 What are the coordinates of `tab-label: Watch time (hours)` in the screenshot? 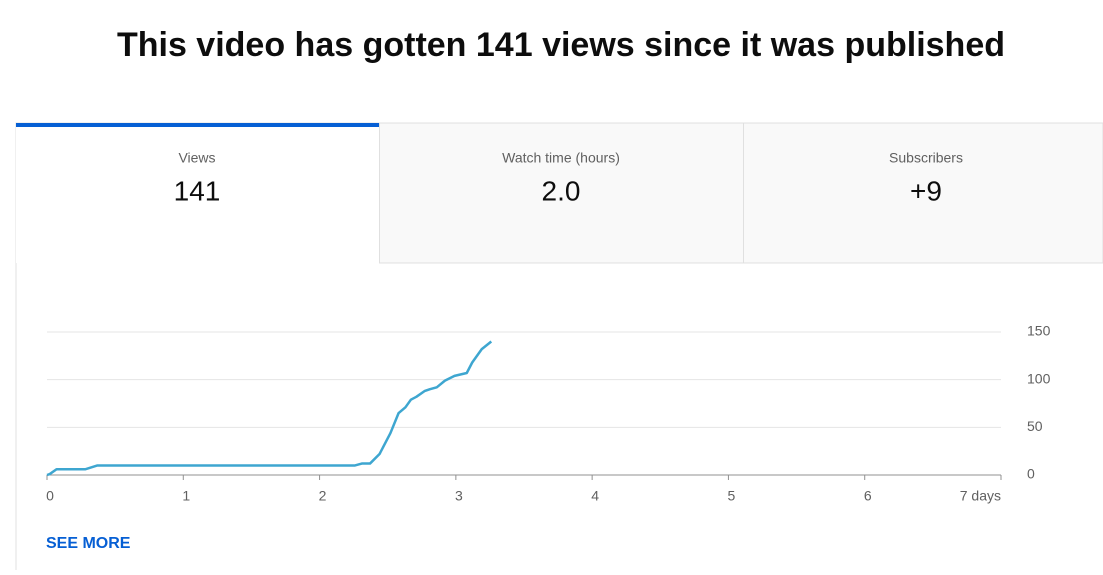 It's located at (561, 158).